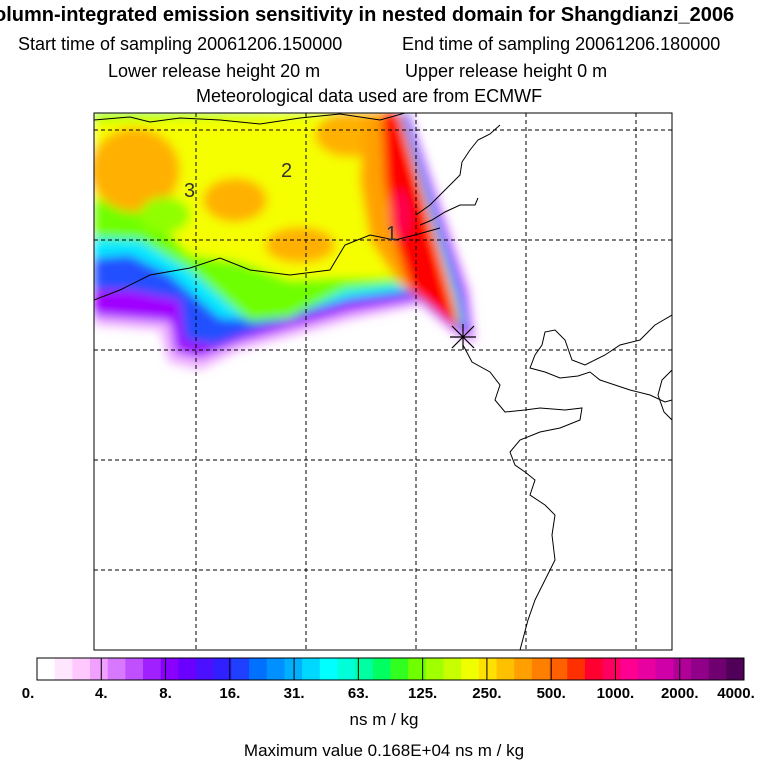 Image resolution: width=768 pixels, height=768 pixels. I want to click on colorbar-tick-label: 2000., so click(679, 693).